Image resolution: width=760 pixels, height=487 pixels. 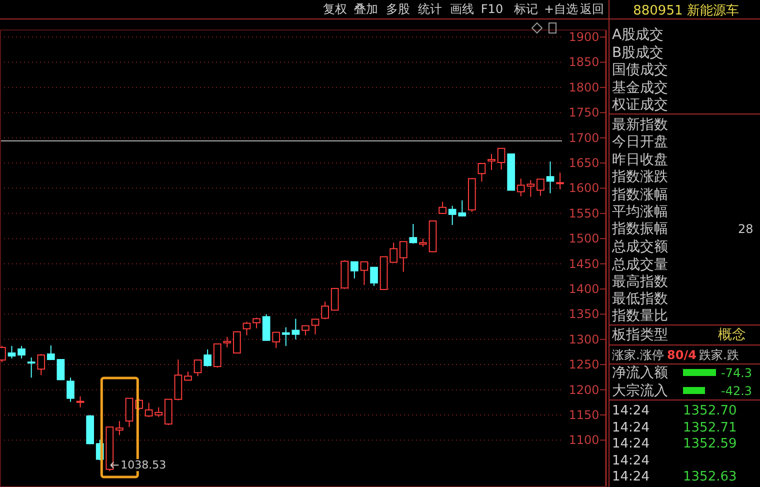 What do you see at coordinates (584, 263) in the screenshot?
I see `y-tick-label: 1450` at bounding box center [584, 263].